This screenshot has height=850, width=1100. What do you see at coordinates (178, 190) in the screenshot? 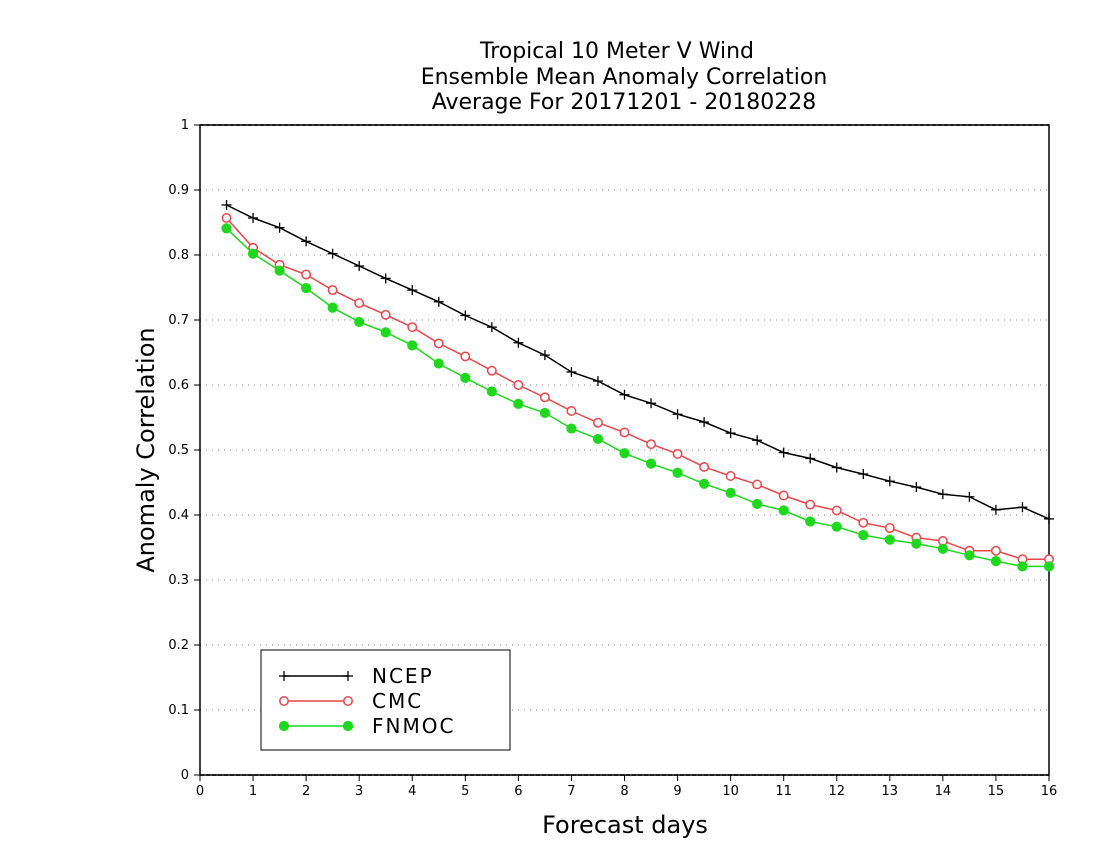
I see `y-tick-label: 0.9` at bounding box center [178, 190].